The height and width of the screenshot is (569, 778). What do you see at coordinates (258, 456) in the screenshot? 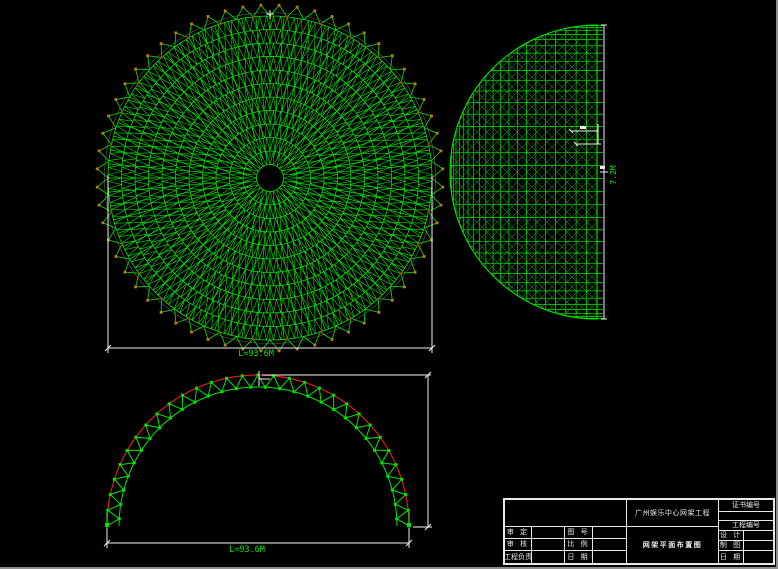
I see `arch-inner-chord` at bounding box center [258, 456].